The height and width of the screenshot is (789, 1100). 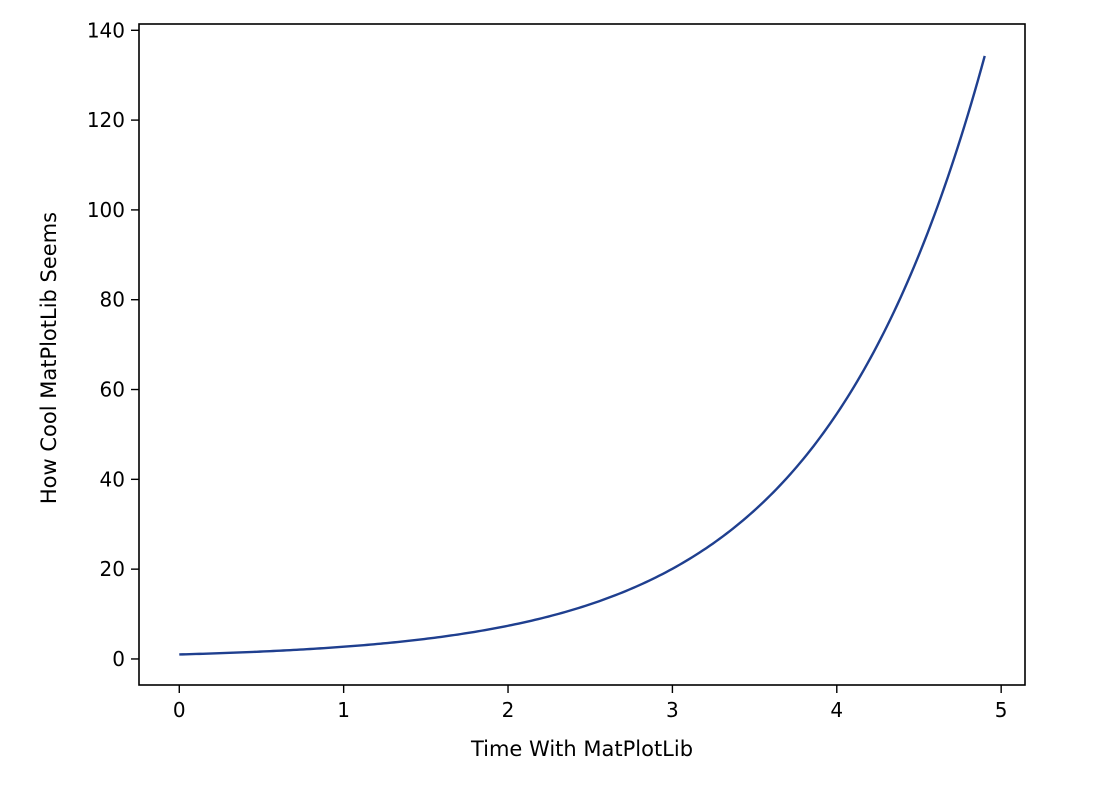 I want to click on x-tick-label: 3, so click(x=672, y=710).